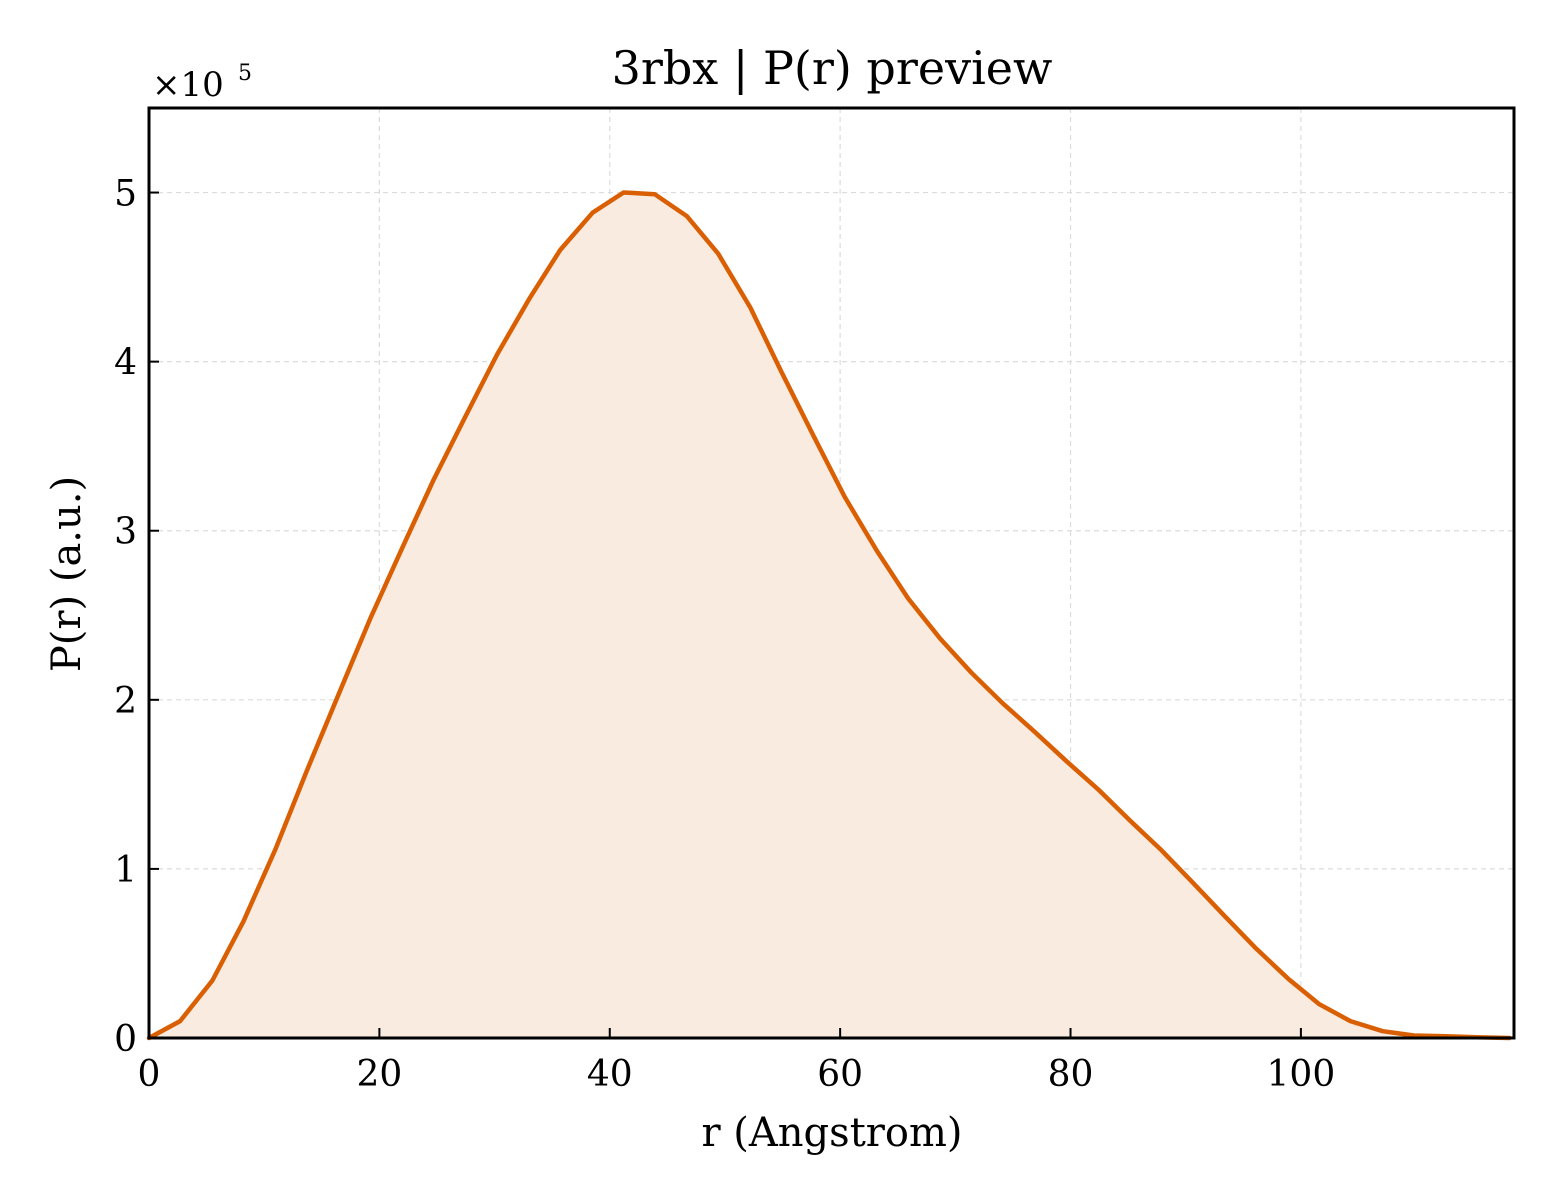 Image resolution: width=1560 pixels, height=1200 pixels. Describe the element at coordinates (831, 1133) in the screenshot. I see `x-axis-label: r (Angstrom)` at that location.